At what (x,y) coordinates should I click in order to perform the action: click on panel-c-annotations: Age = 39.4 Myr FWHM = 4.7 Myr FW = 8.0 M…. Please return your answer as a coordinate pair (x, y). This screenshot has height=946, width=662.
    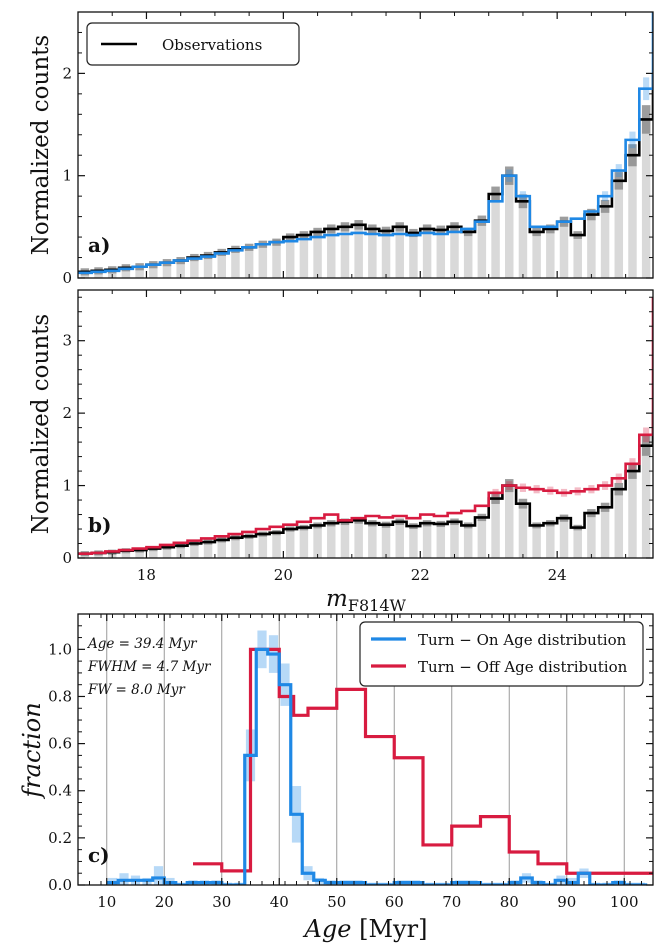
    Looking at the image, I should click on (149, 667).